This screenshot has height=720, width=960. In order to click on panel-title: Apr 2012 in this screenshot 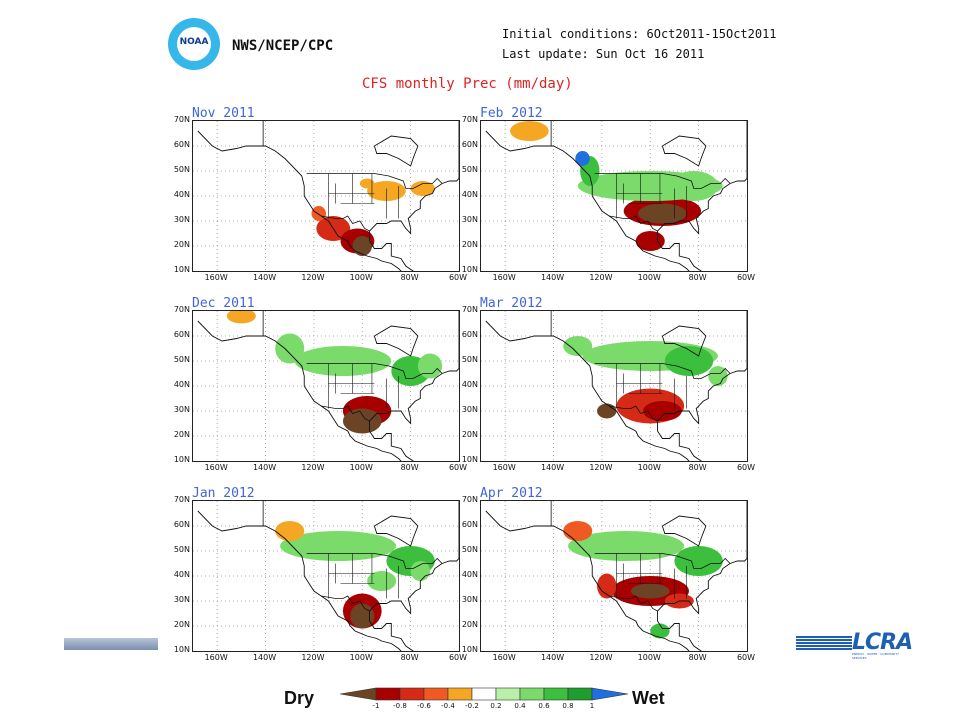, I will do `click(511, 493)`.